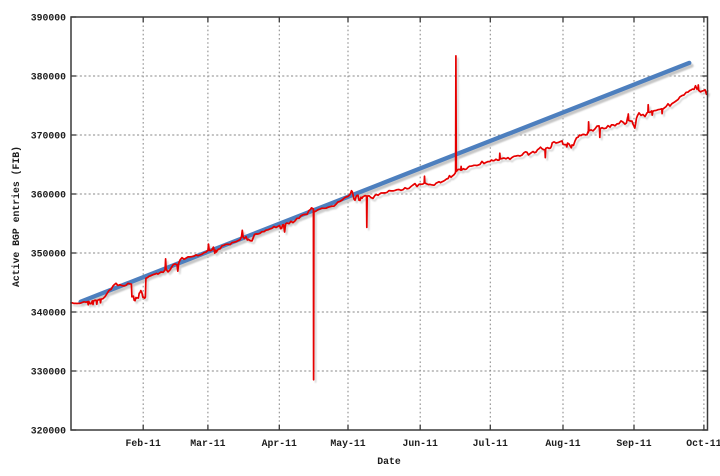 This screenshot has height=476, width=720. Describe the element at coordinates (48, 17) in the screenshot. I see `svg-text: 390000` at that location.